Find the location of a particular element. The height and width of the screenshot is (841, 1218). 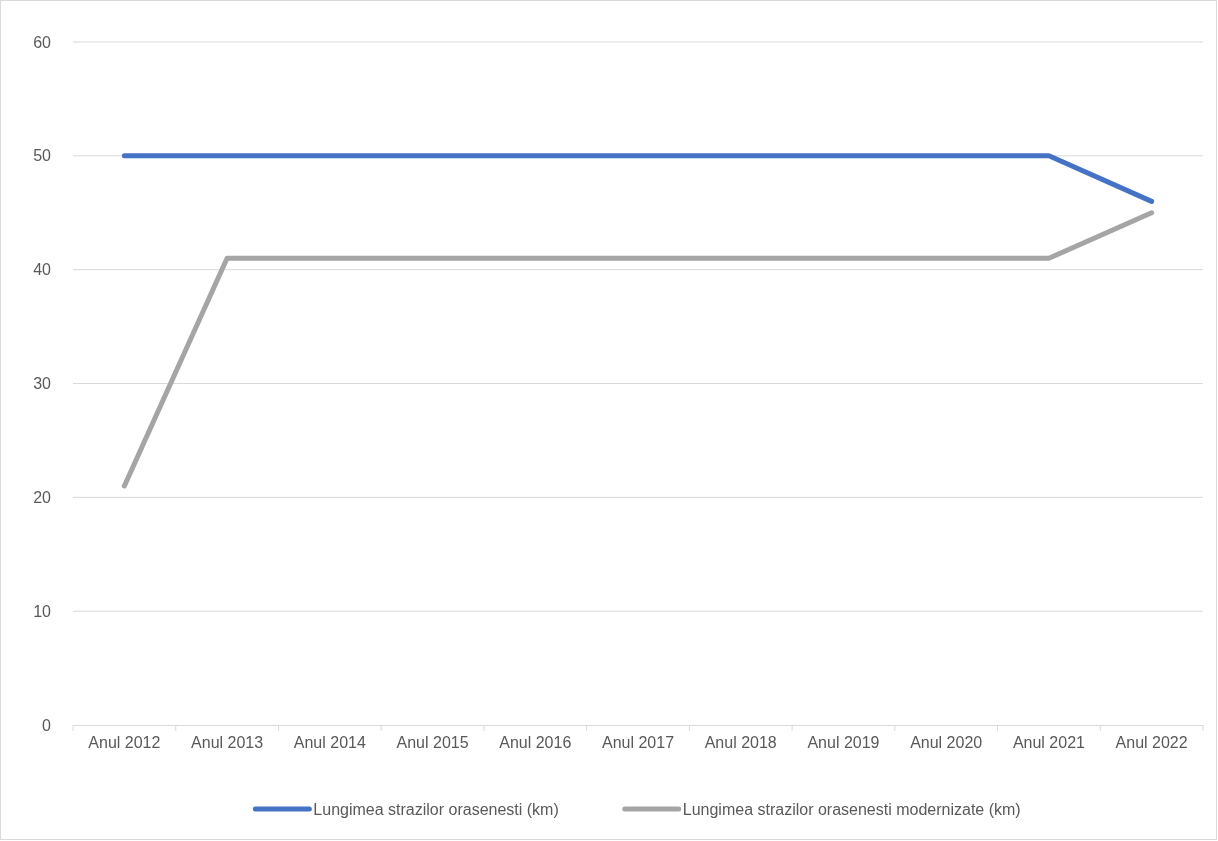

y-tick-label: 40 is located at coordinates (42, 270).